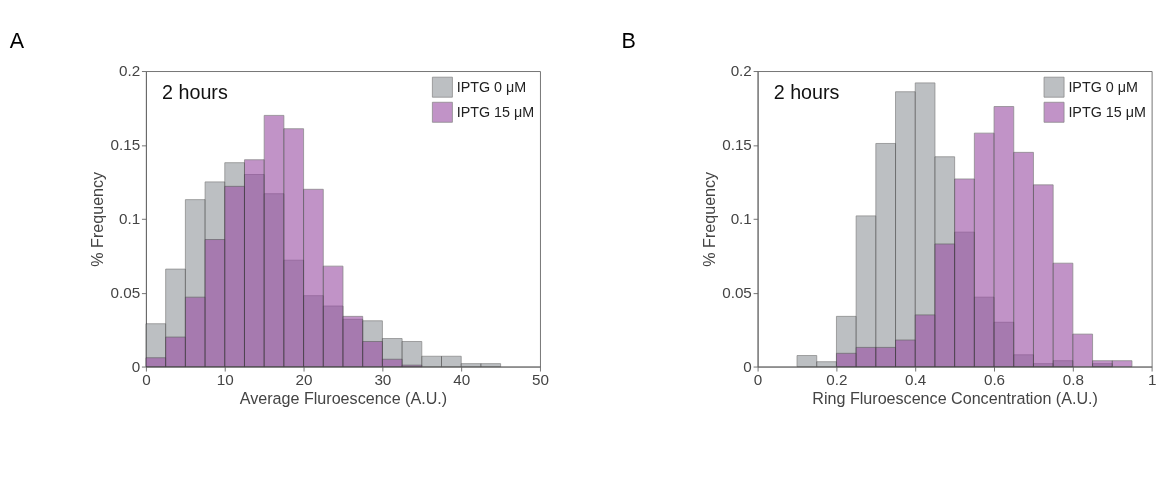 This screenshot has width=1166, height=495. I want to click on x-tick-label: 50, so click(540, 379).